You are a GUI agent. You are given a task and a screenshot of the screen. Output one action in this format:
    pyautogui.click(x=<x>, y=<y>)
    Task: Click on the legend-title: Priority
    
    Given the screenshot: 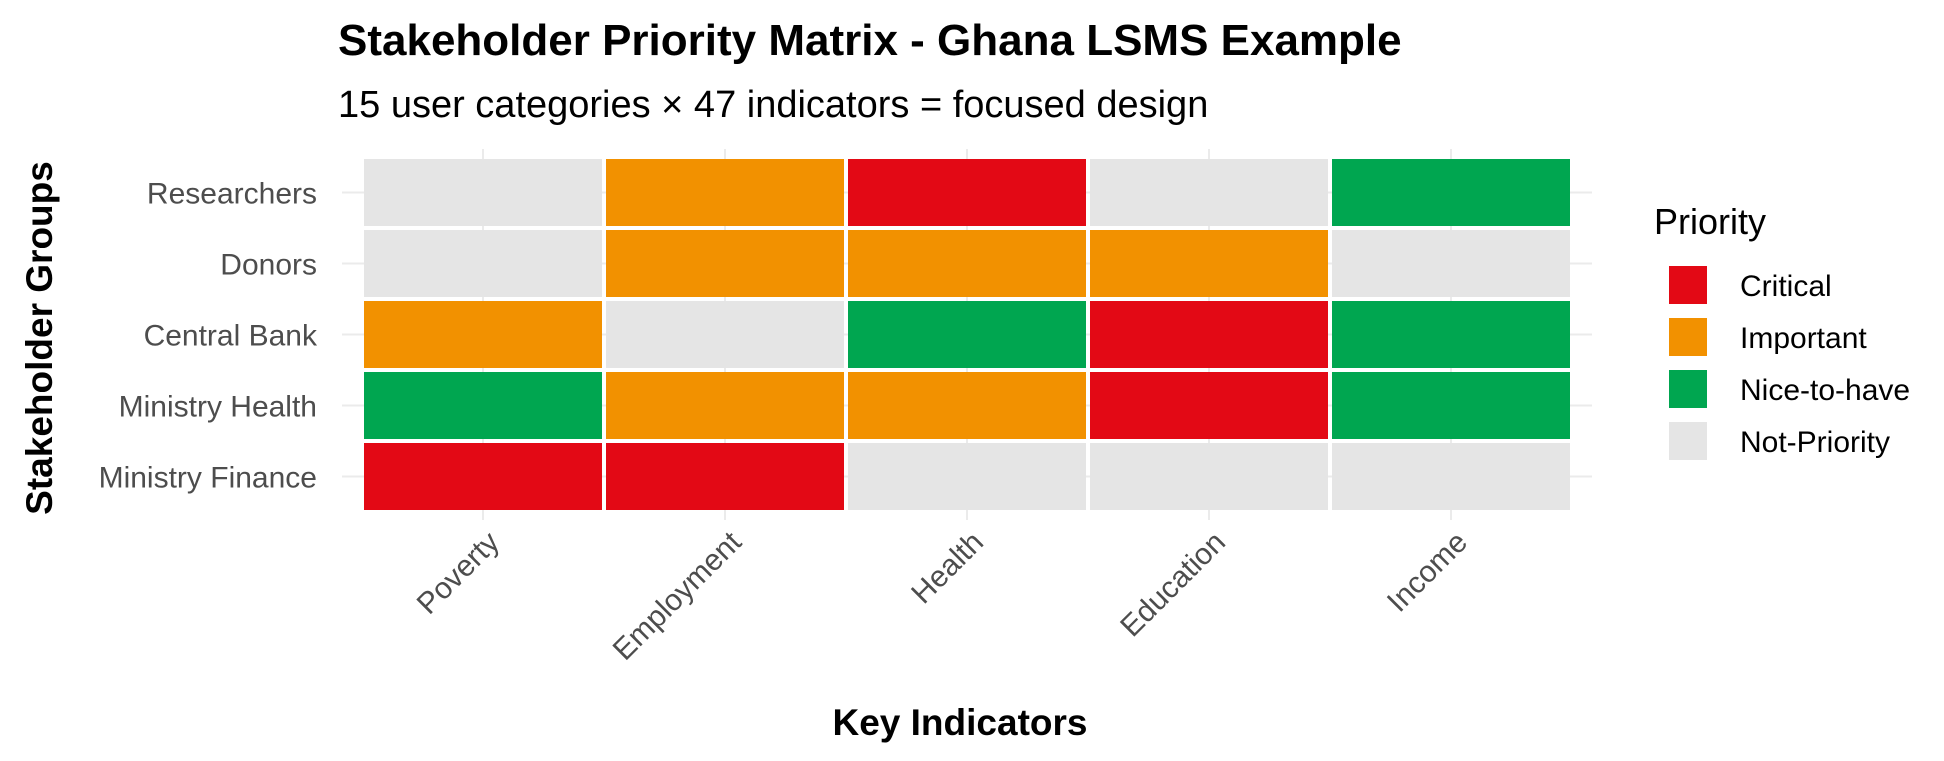 What is the action you would take?
    pyautogui.click(x=1710, y=221)
    